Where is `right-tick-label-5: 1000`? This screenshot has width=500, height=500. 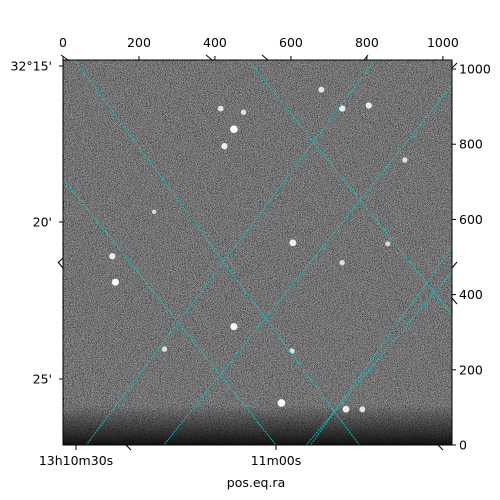
right-tick-label-5: 1000 is located at coordinates (475, 69).